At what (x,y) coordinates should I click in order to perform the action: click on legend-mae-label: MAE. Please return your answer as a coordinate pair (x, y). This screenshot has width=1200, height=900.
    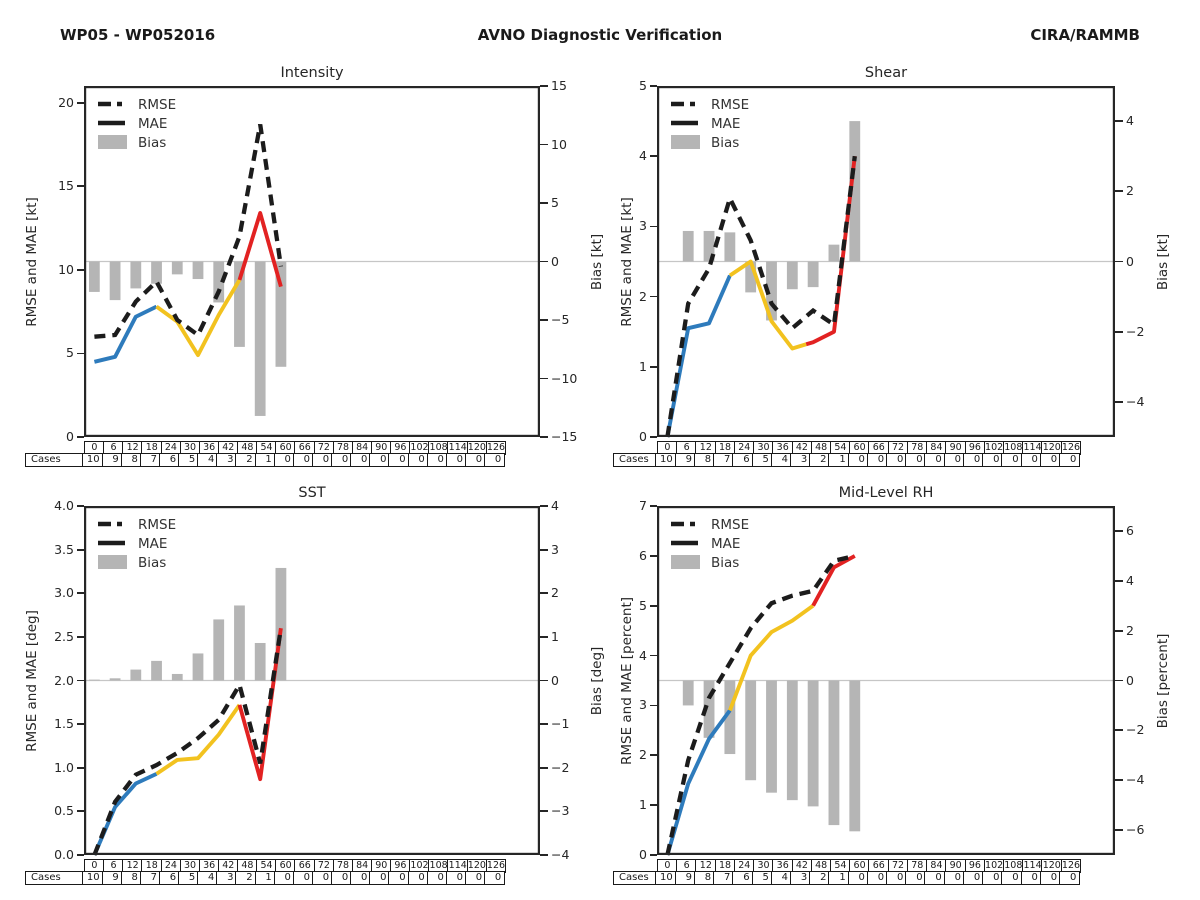
    Looking at the image, I should click on (152, 124).